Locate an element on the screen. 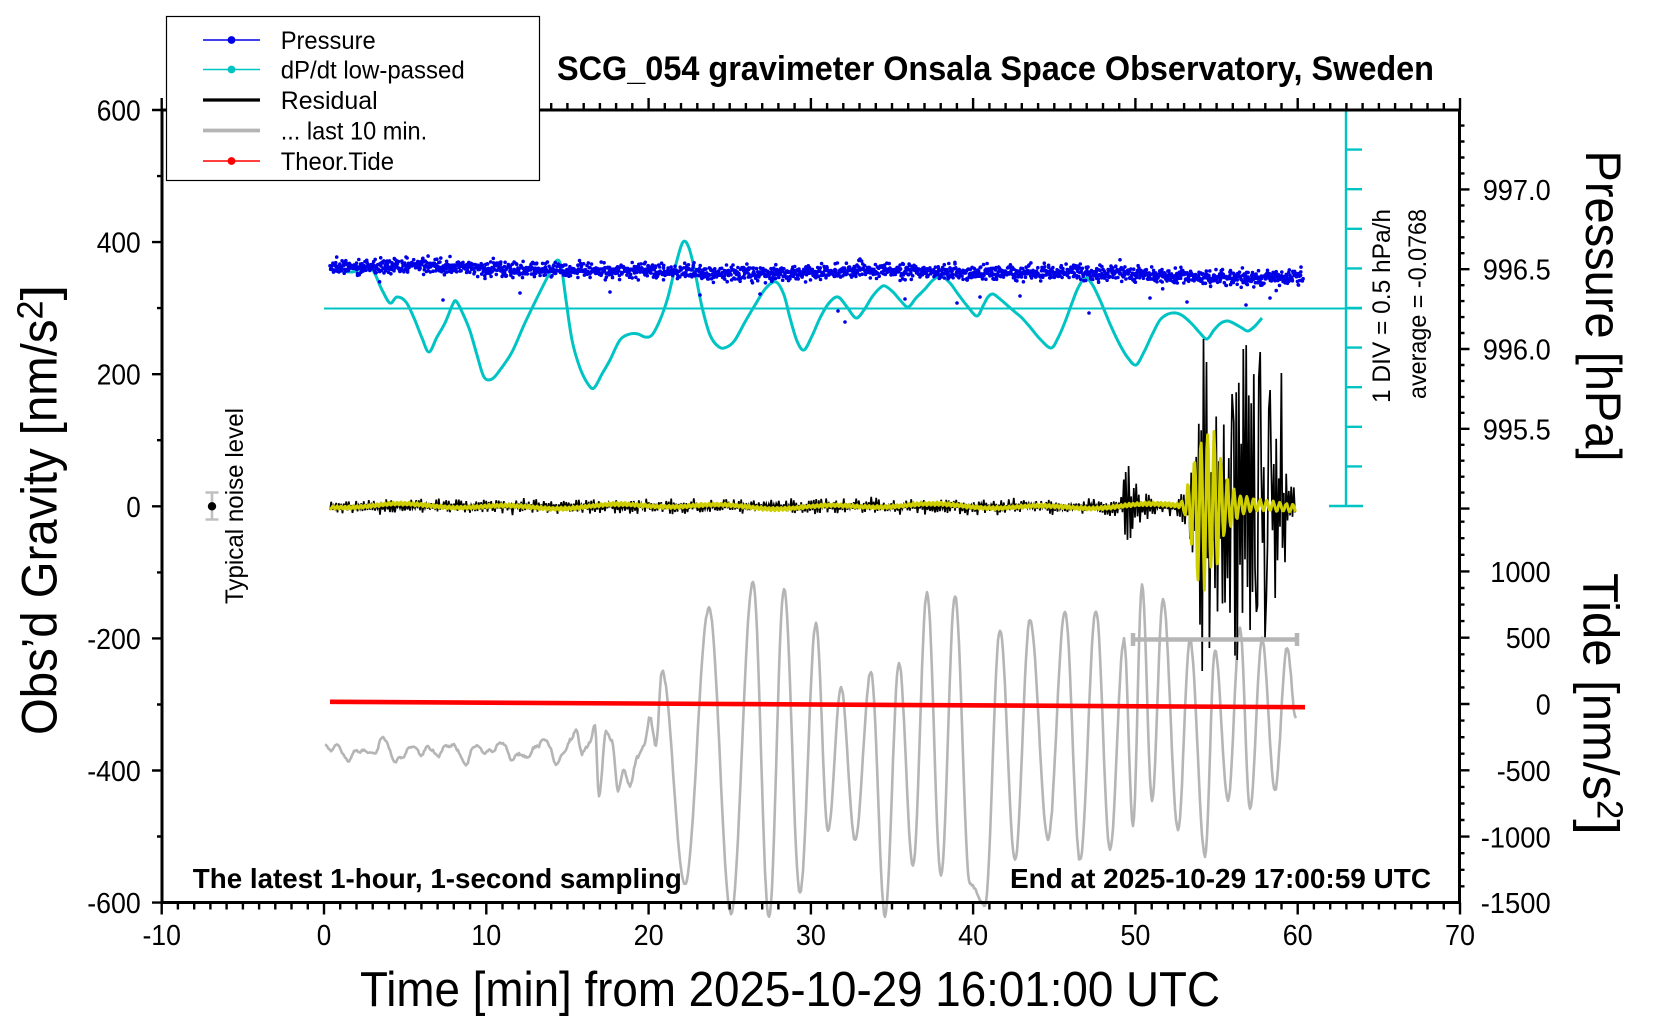  svg-text: Pressure [hPa] is located at coordinates (1603, 306).